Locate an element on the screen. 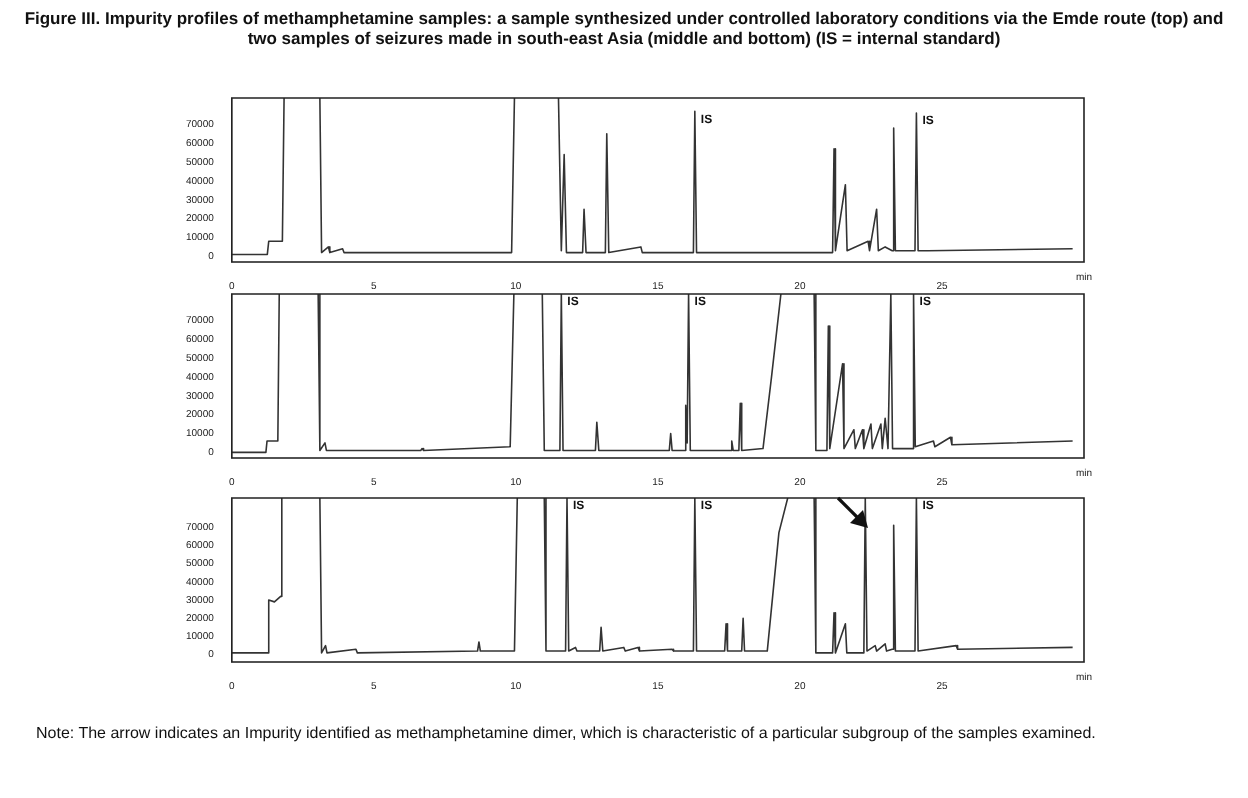  text: Note: The arrow indicates an Impurity identified as methamphetamine dimer, which is characteristic of a particular subgroup of the samples examined. is located at coordinates (567, 734).